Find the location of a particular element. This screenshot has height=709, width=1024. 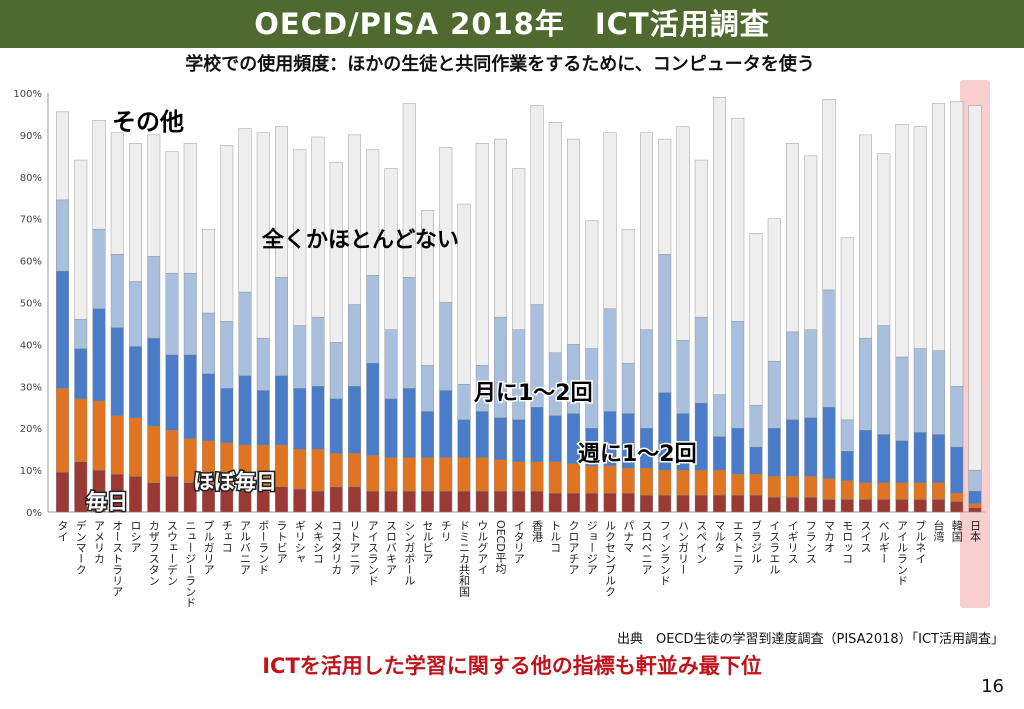

category-label: アメリカ is located at coordinates (99, 542).